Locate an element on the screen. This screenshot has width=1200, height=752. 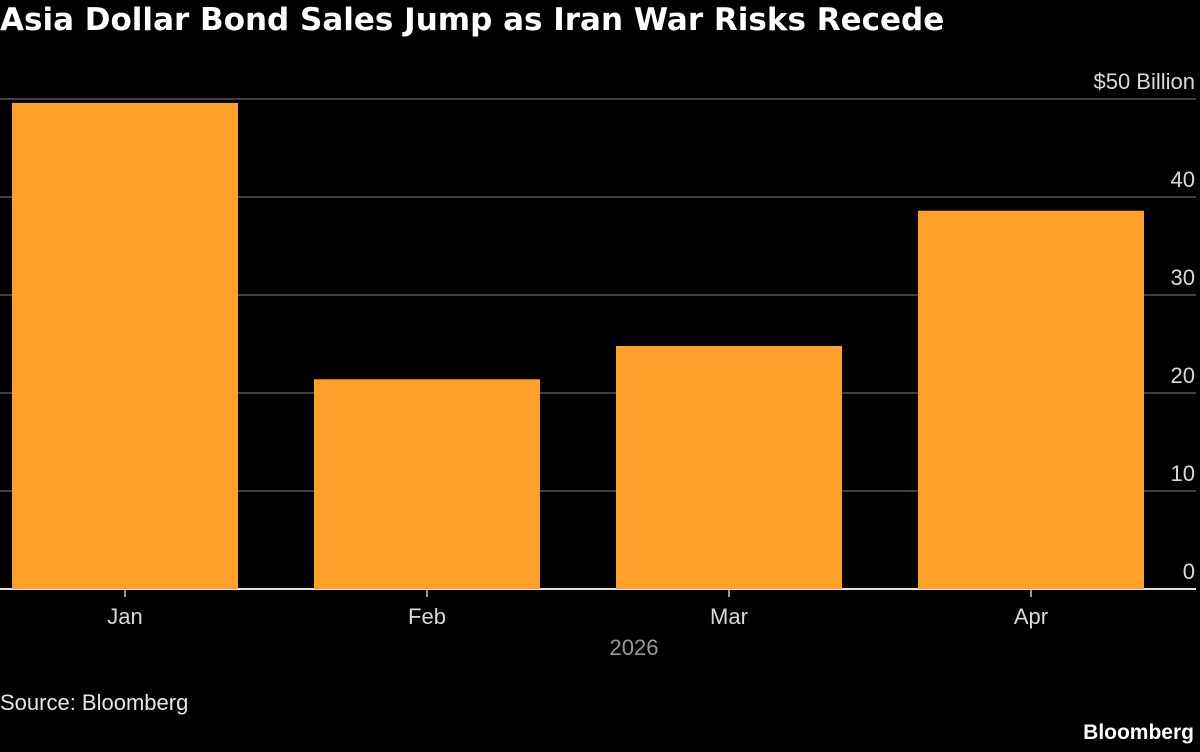
bloomberg-logo: Bloomberg is located at coordinates (1138, 732).